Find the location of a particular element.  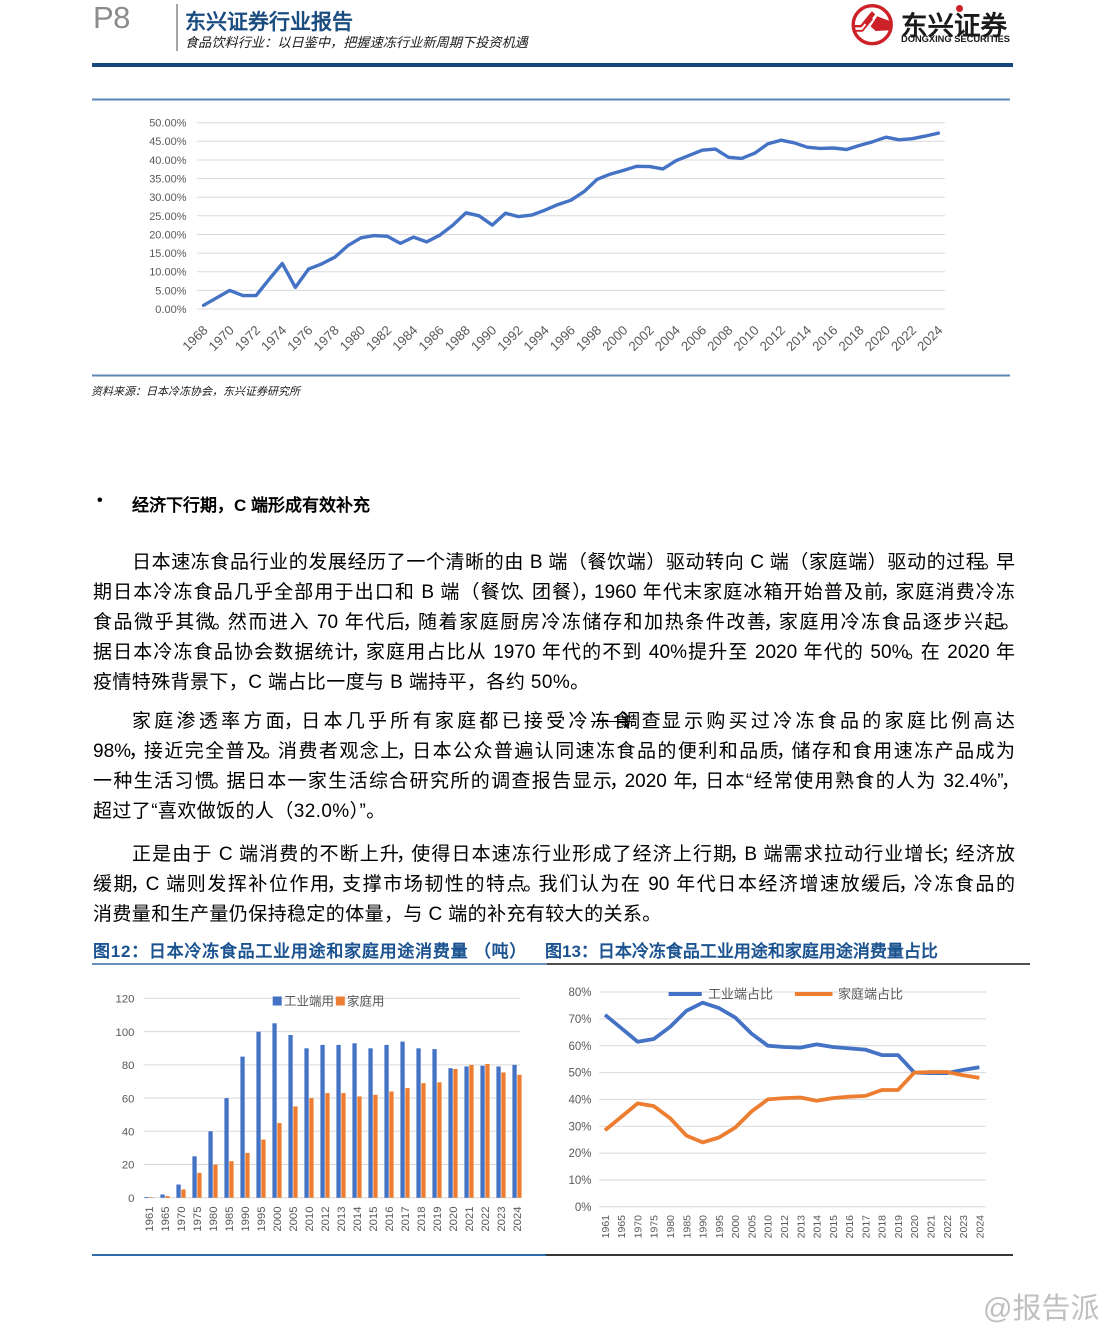

svg-text: 1968 is located at coordinates (194, 338).